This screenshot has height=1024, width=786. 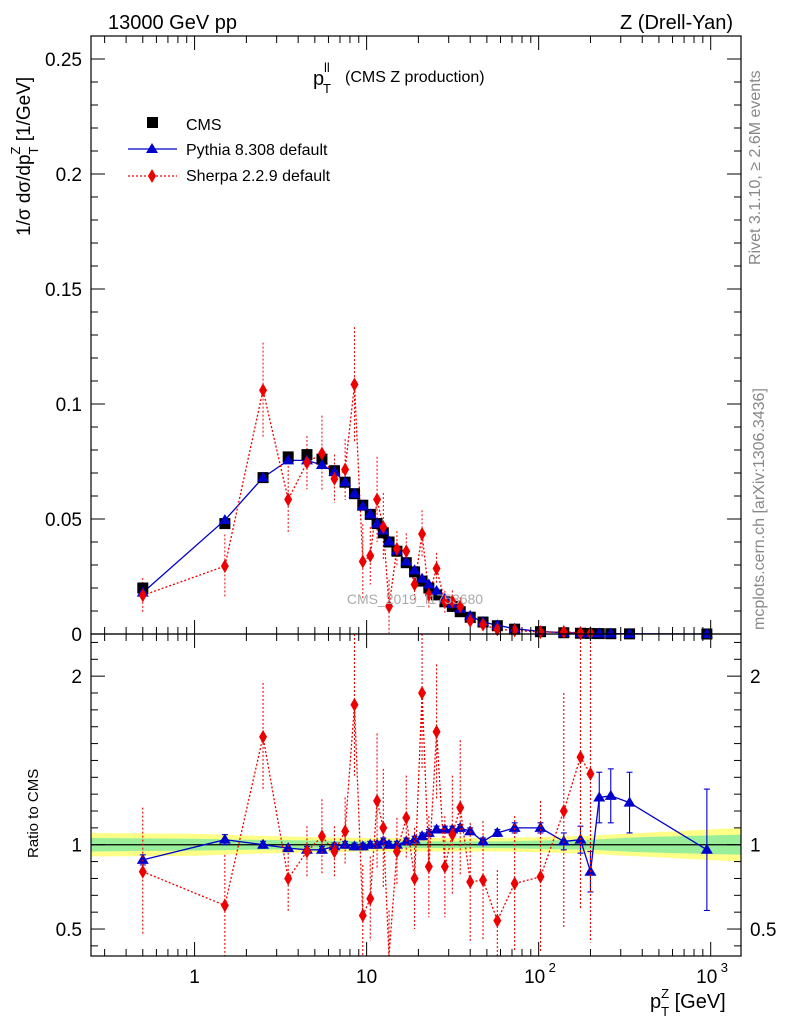 I want to click on main-y-tick-label: 0, so click(x=76, y=635).